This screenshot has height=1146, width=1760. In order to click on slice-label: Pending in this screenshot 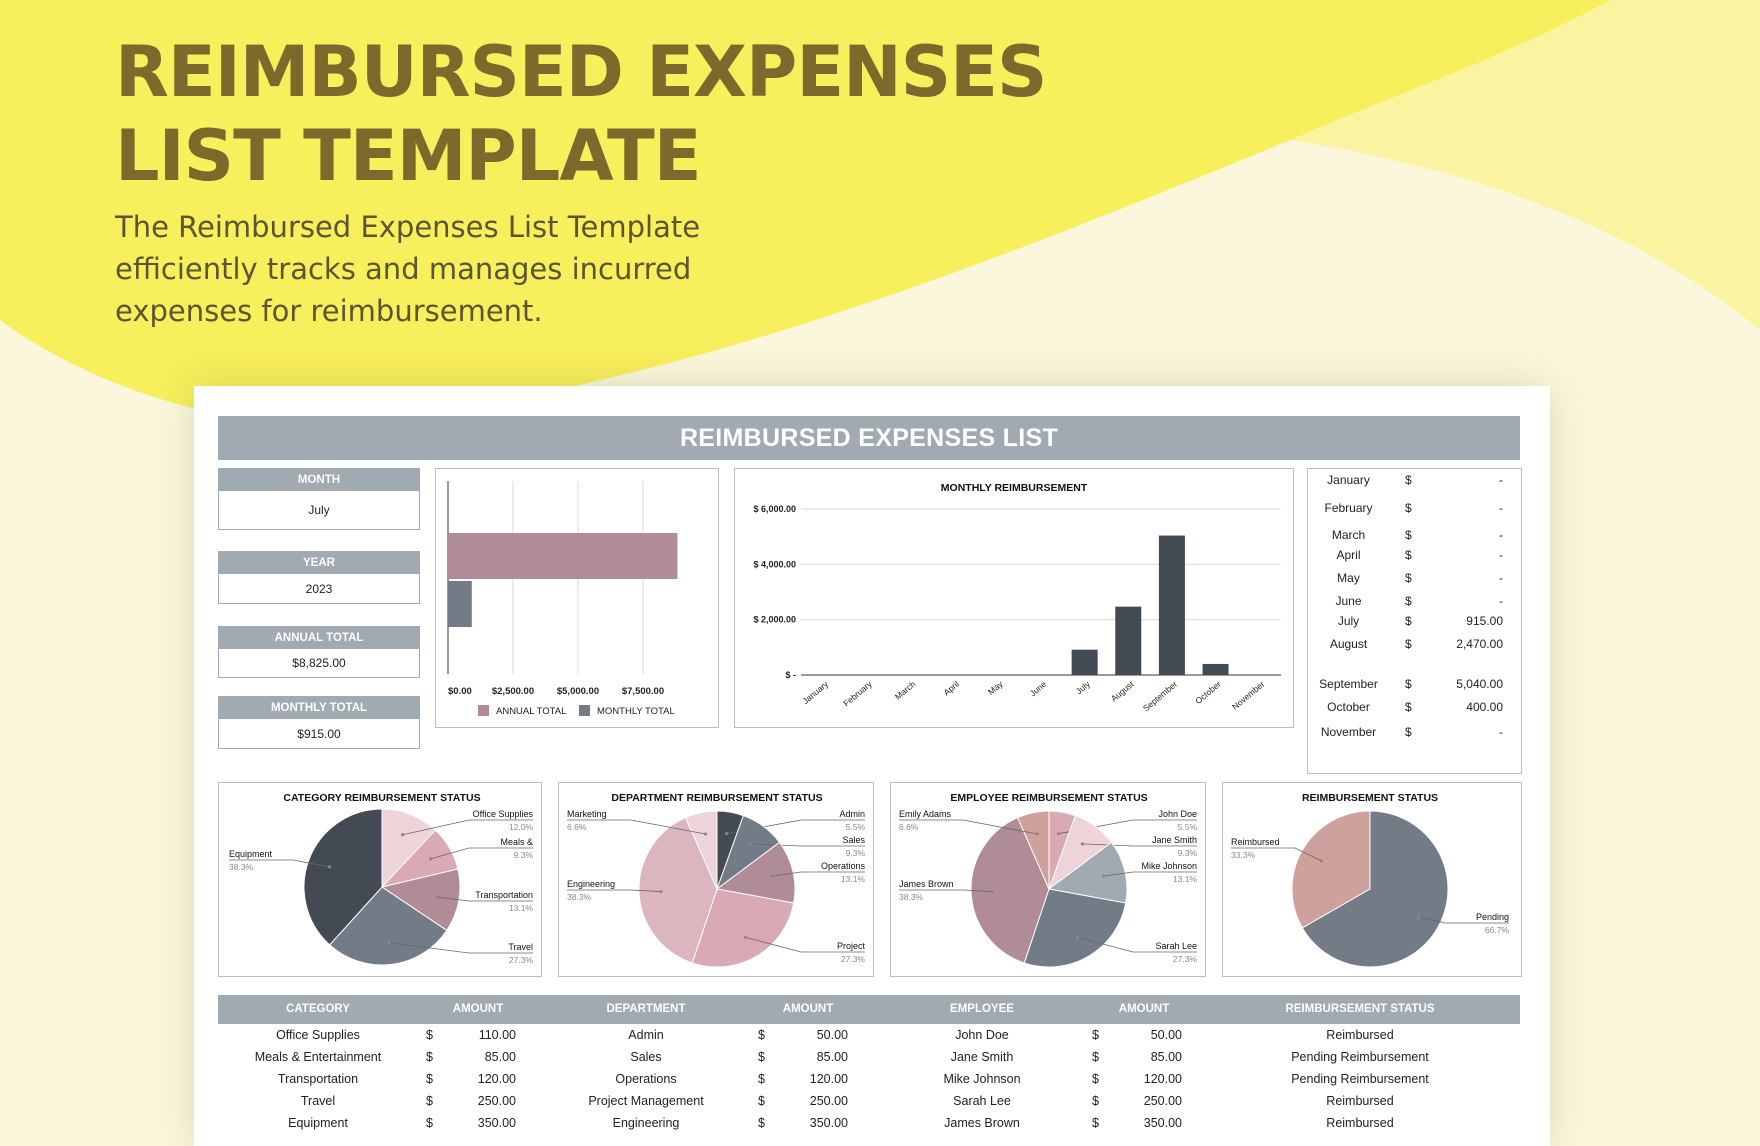, I will do `click(1492, 917)`.